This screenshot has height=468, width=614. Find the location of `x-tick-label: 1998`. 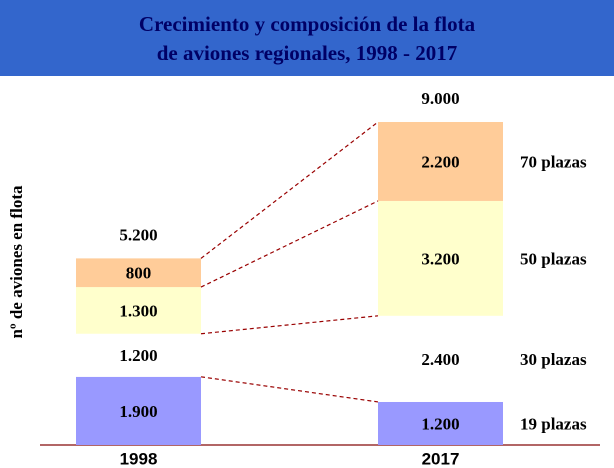

x-tick-label: 1998 is located at coordinates (139, 458).